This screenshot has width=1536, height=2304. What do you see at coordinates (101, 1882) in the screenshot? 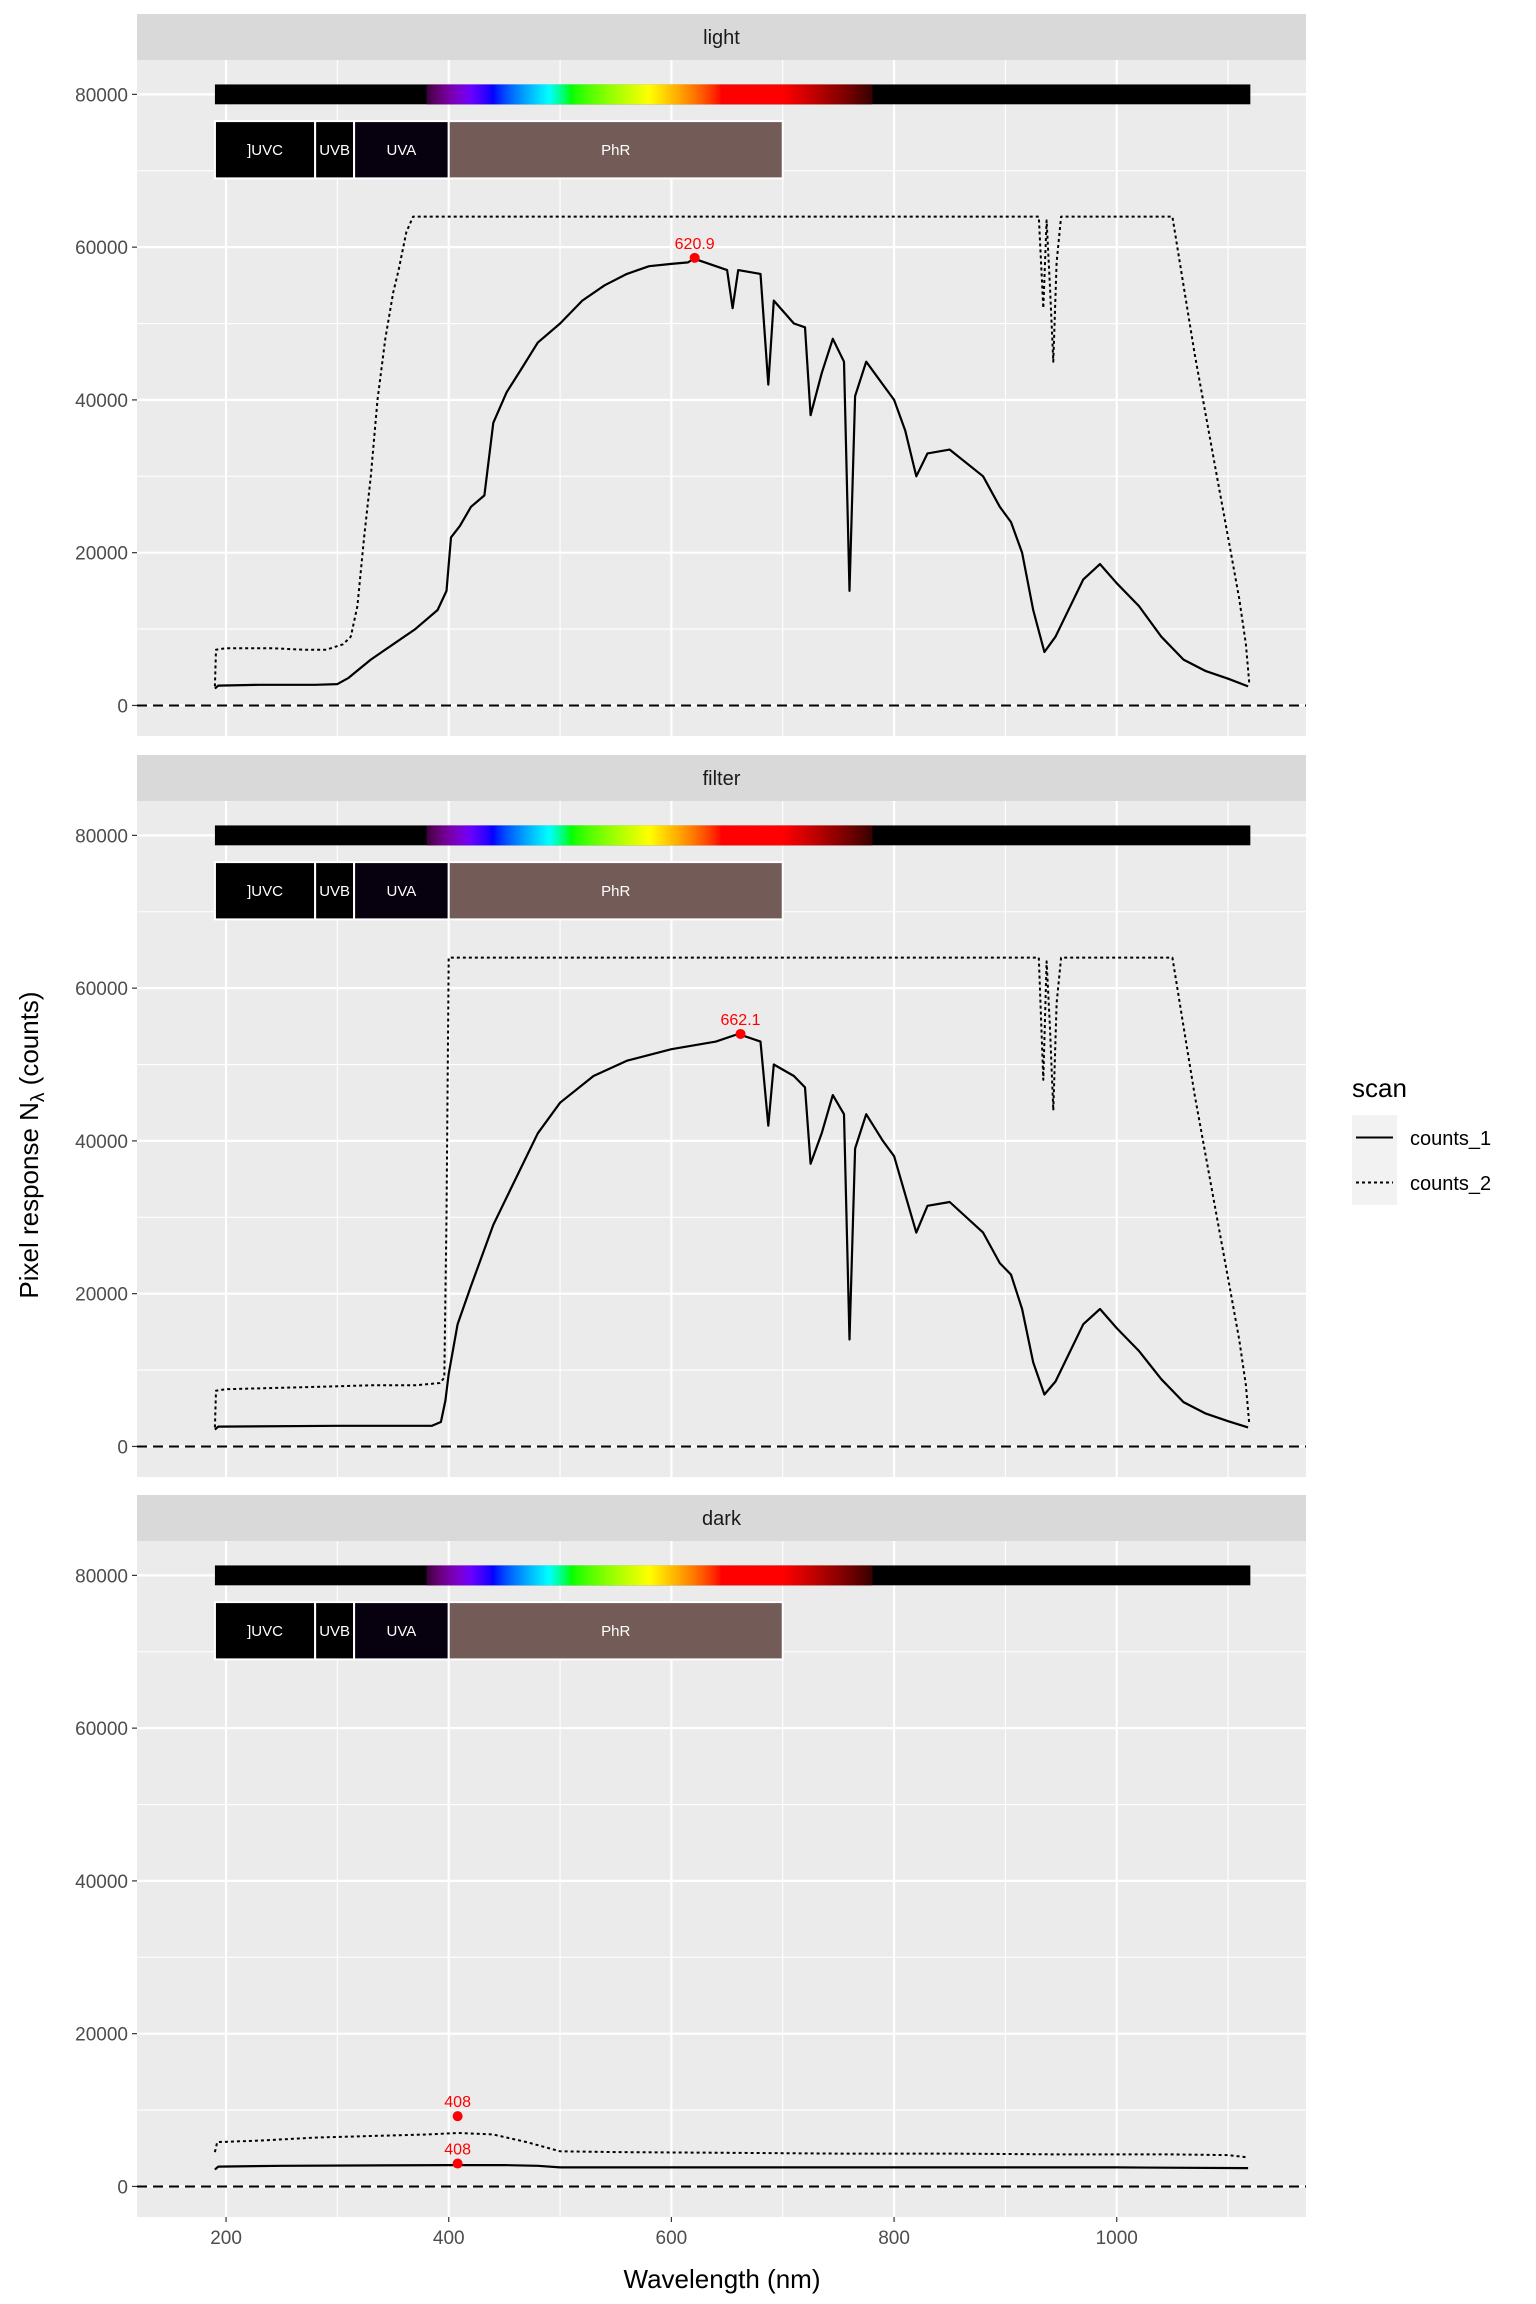
I see `y-tick-label: 40000` at bounding box center [101, 1882].